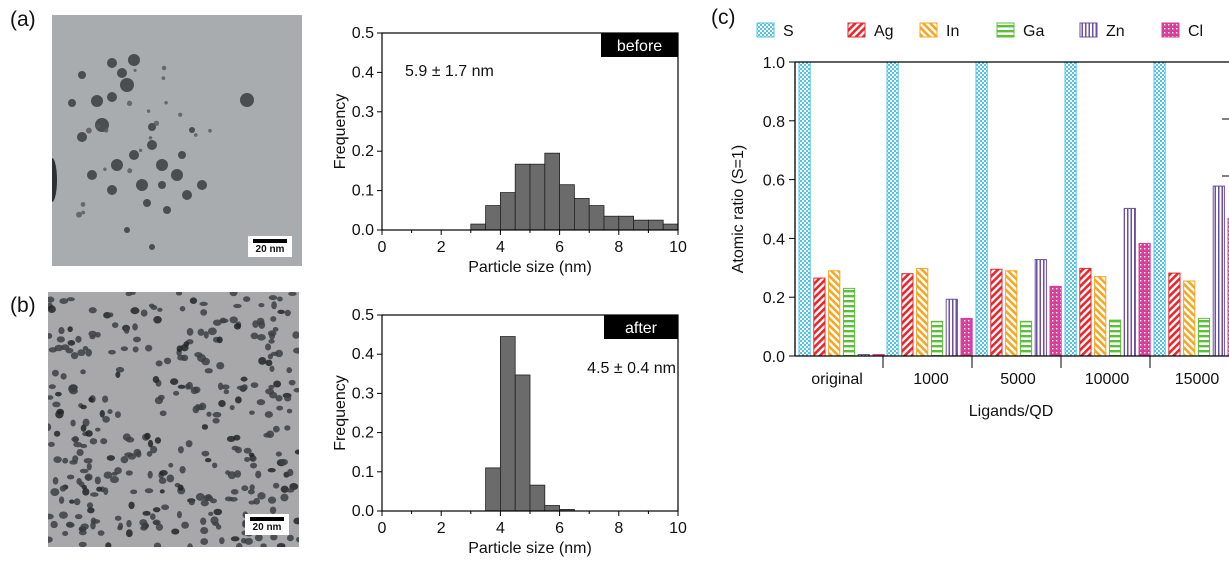 This screenshot has height=564, width=1229. Describe the element at coordinates (834, 313) in the screenshot. I see `bar-in` at that location.